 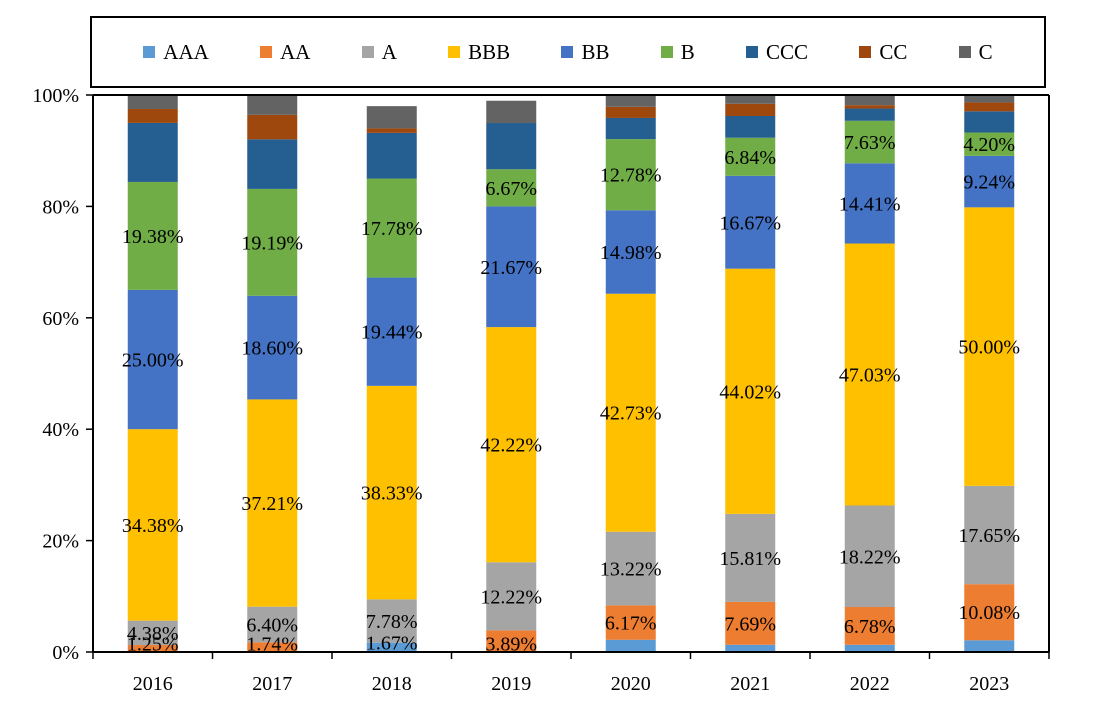 I want to click on x-tick-label: 2021, so click(x=750, y=684).